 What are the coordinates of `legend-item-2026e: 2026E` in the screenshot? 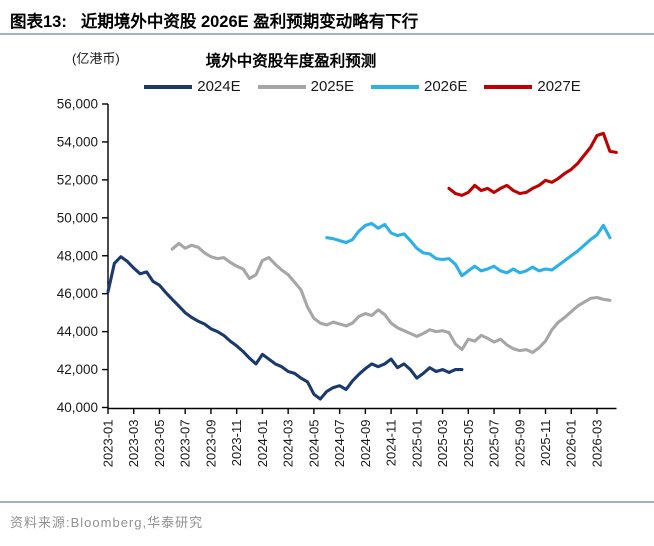 It's located at (419, 86).